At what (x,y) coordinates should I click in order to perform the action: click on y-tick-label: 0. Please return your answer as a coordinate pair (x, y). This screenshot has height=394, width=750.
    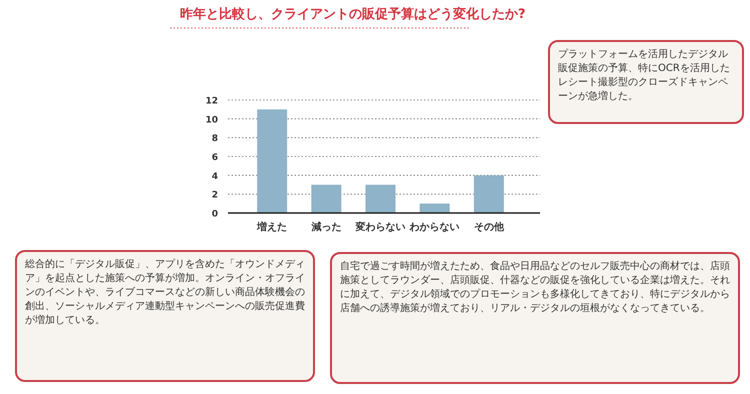
    Looking at the image, I should click on (215, 215).